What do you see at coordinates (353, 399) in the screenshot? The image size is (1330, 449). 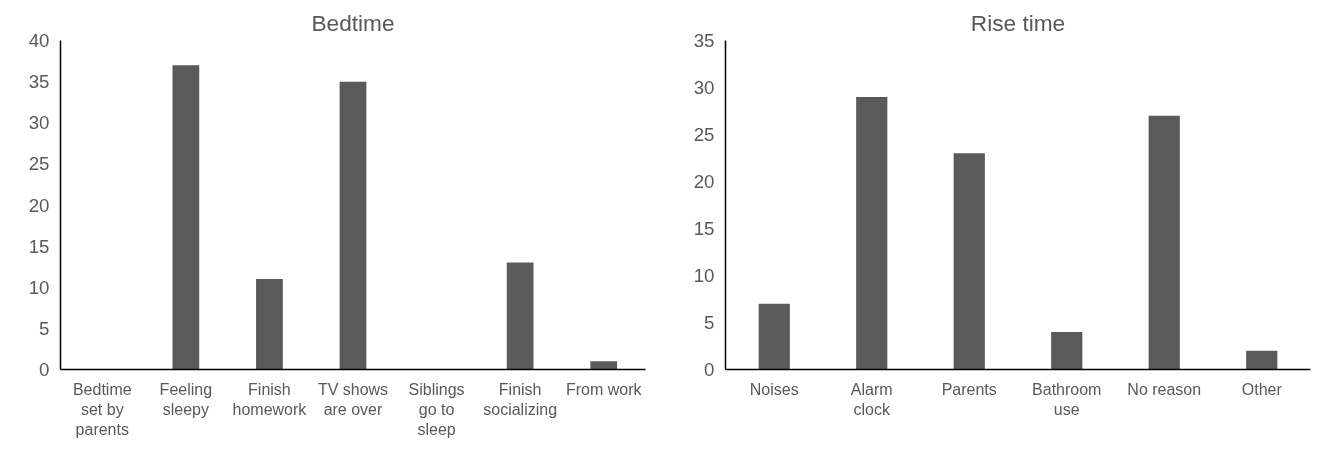 I see `x-tick-label: TV shows are over` at bounding box center [353, 399].